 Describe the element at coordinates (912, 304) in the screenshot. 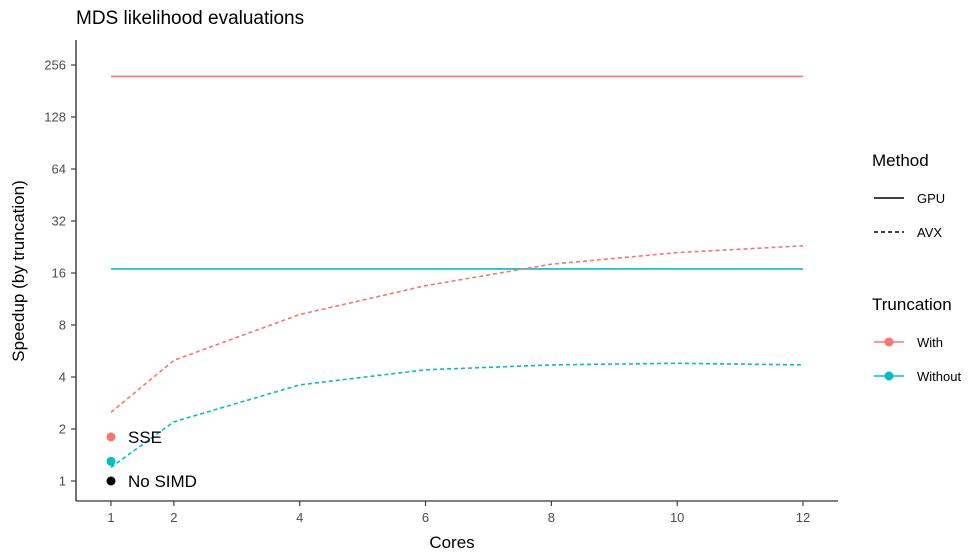

I see `legend-truncation-title: Truncation` at that location.